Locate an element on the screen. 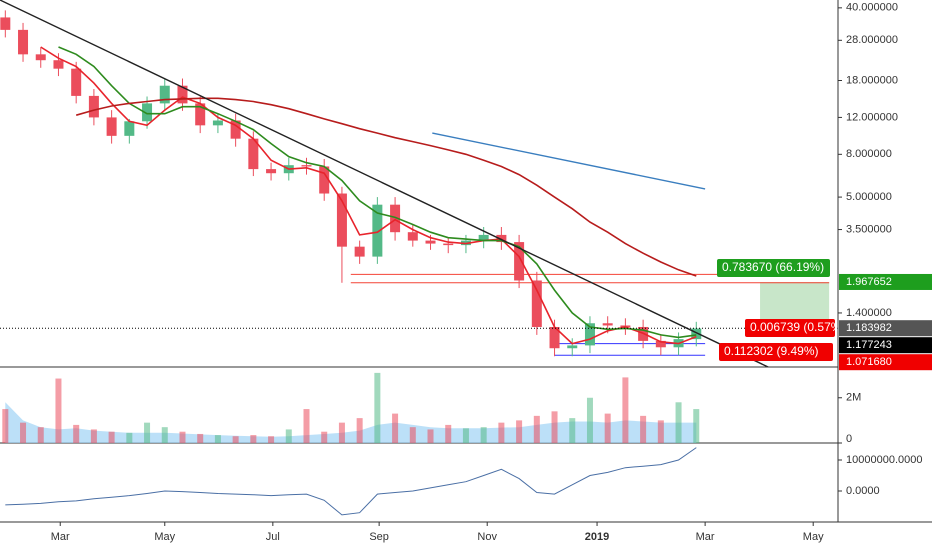 Image resolution: width=932 pixels, height=550 pixels. y-tick-label: 18.000000 is located at coordinates (872, 80).